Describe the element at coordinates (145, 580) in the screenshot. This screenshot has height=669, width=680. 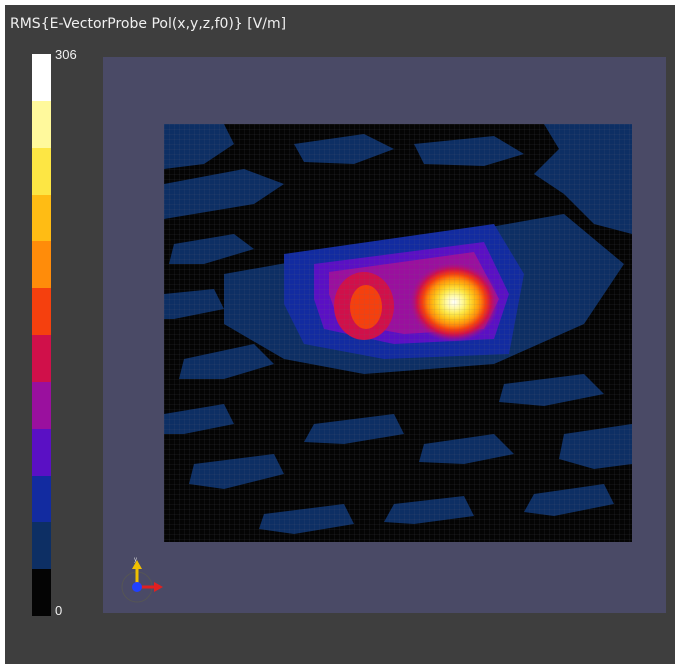
I see `axes-triad-icon: y` at that location.